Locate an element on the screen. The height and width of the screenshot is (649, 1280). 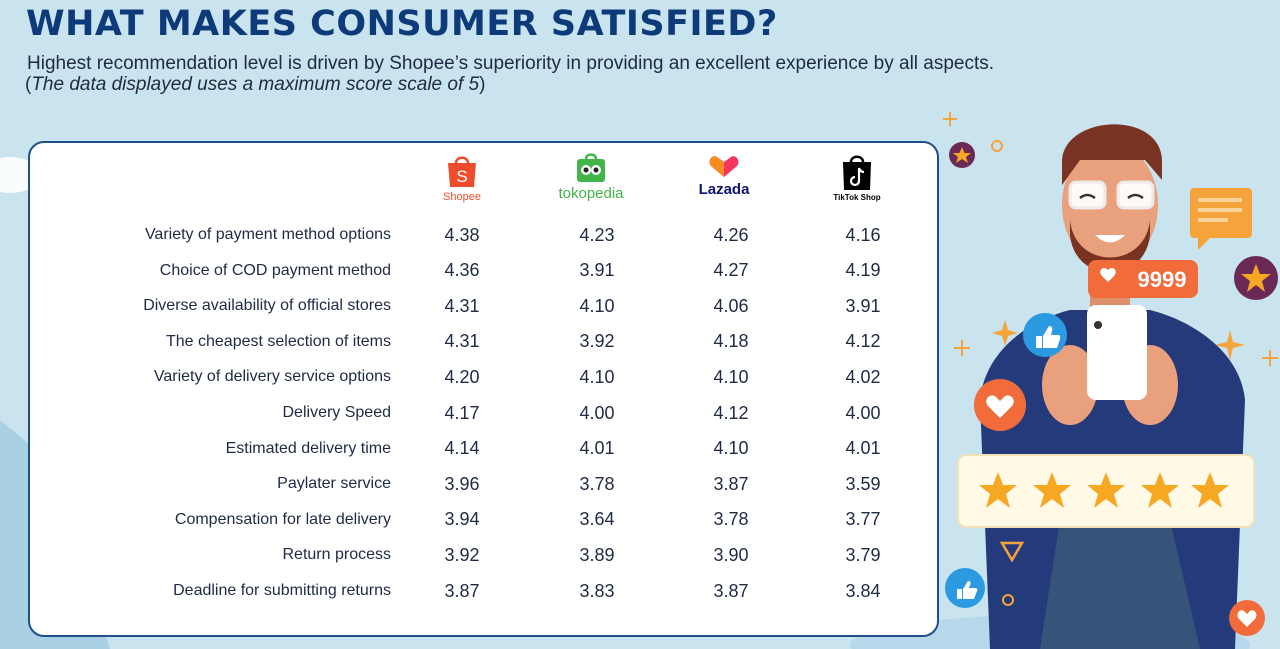
table-row: Return process 3.92 3.89 3.90 3.79 is located at coordinates (483, 555).